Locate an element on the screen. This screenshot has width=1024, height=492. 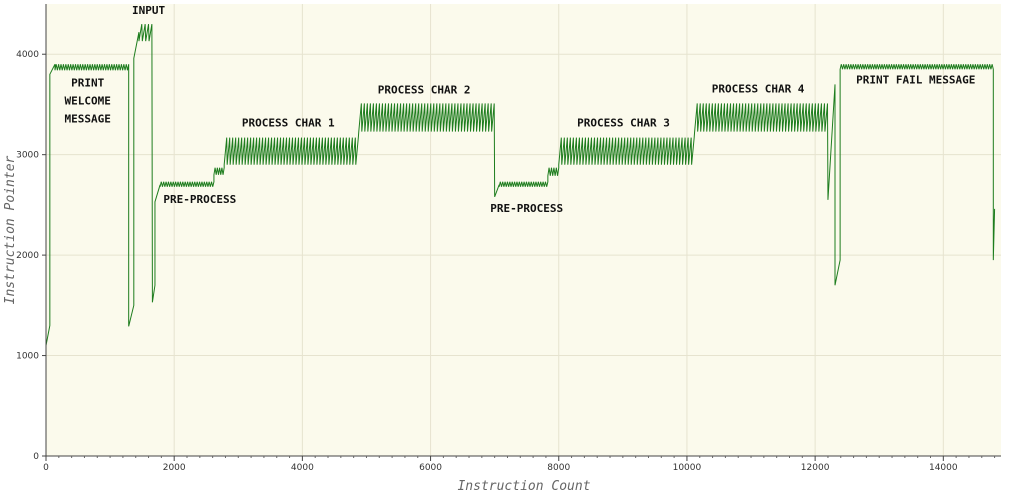
y-tick-label: 4000 is located at coordinates (27, 55).